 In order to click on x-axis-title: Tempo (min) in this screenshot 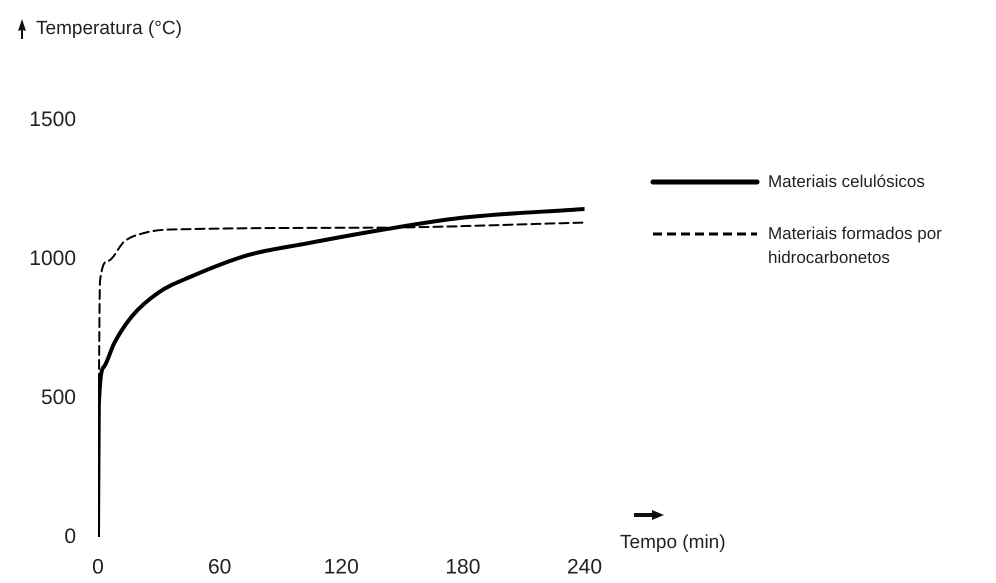, I will do `click(673, 543)`.